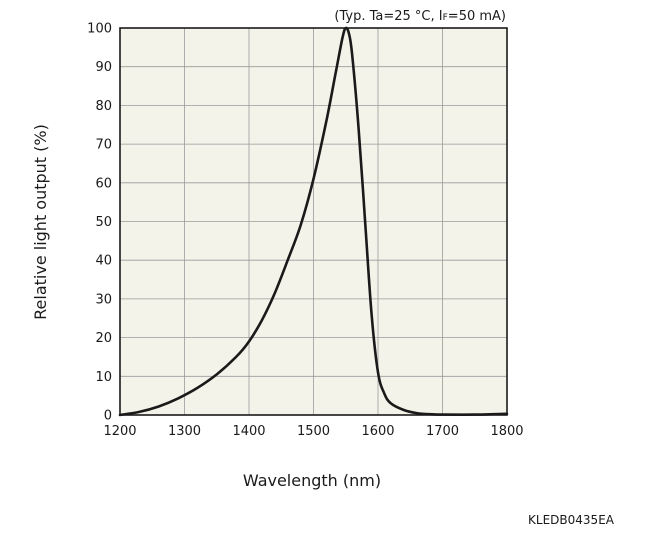 This screenshot has width=649, height=550. Describe the element at coordinates (248, 431) in the screenshot. I see `x-tick-label: 1400` at that location.